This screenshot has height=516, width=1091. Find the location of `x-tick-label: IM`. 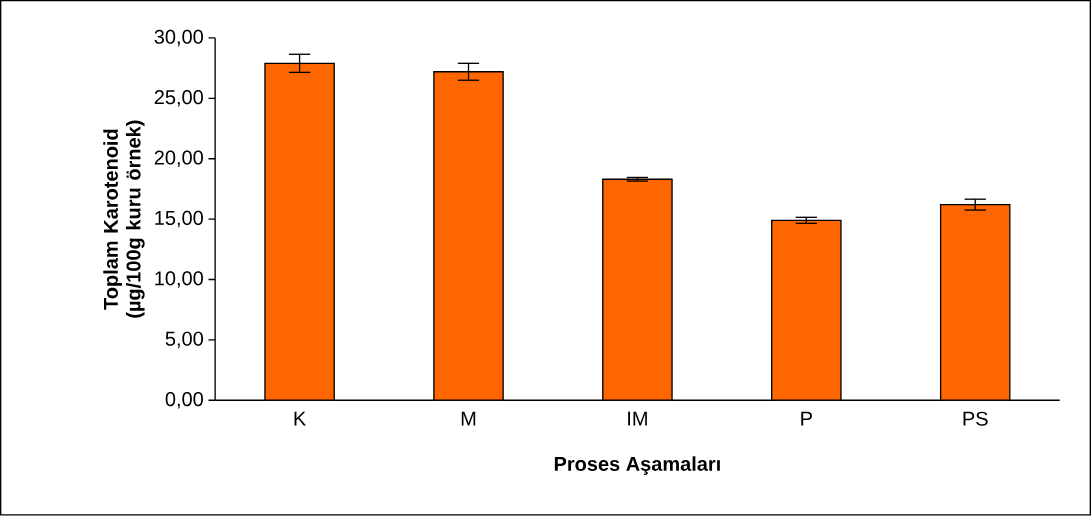

x-tick-label: IM is located at coordinates (637, 418).